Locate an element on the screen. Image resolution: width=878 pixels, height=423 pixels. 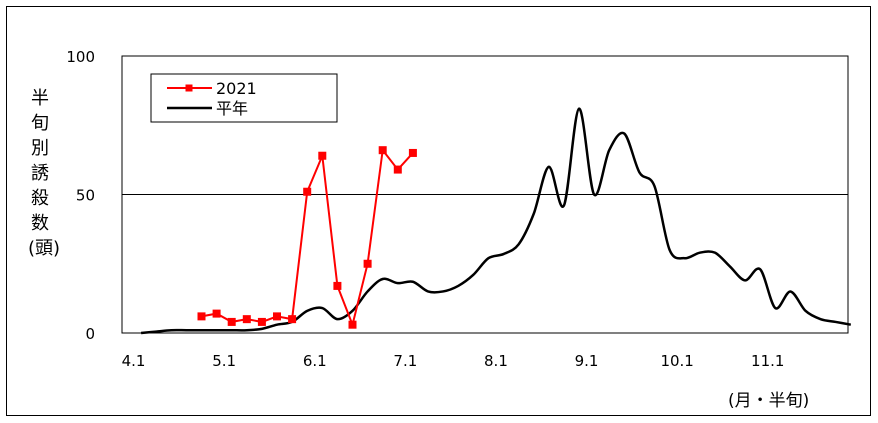
legend-box is located at coordinates (244, 98).